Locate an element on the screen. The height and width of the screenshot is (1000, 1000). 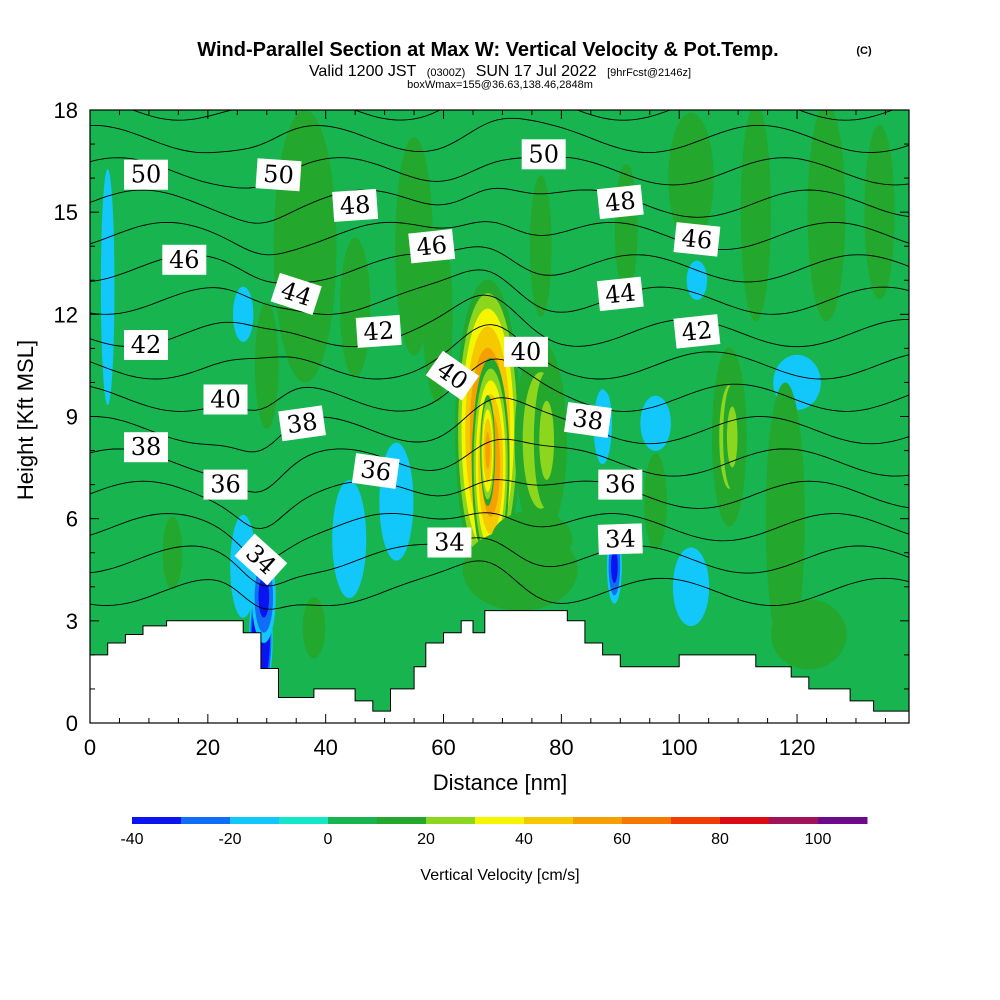
contour-label: 40 is located at coordinates (225, 399).